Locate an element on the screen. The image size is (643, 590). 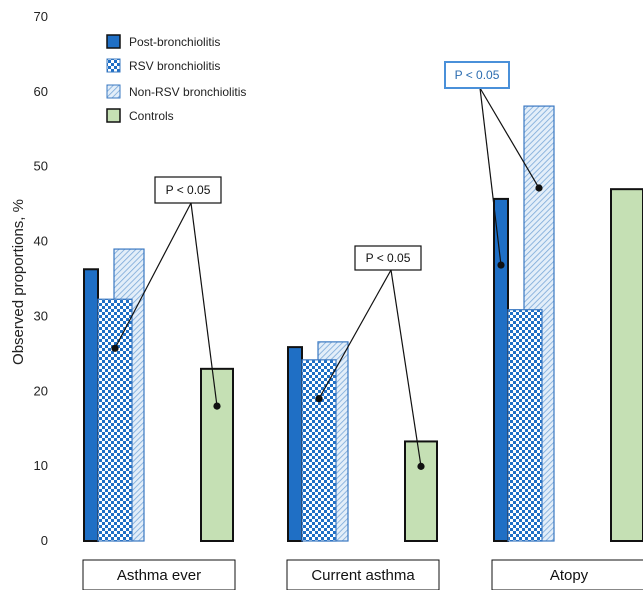
y-tick-label: 40 is located at coordinates (41, 241).